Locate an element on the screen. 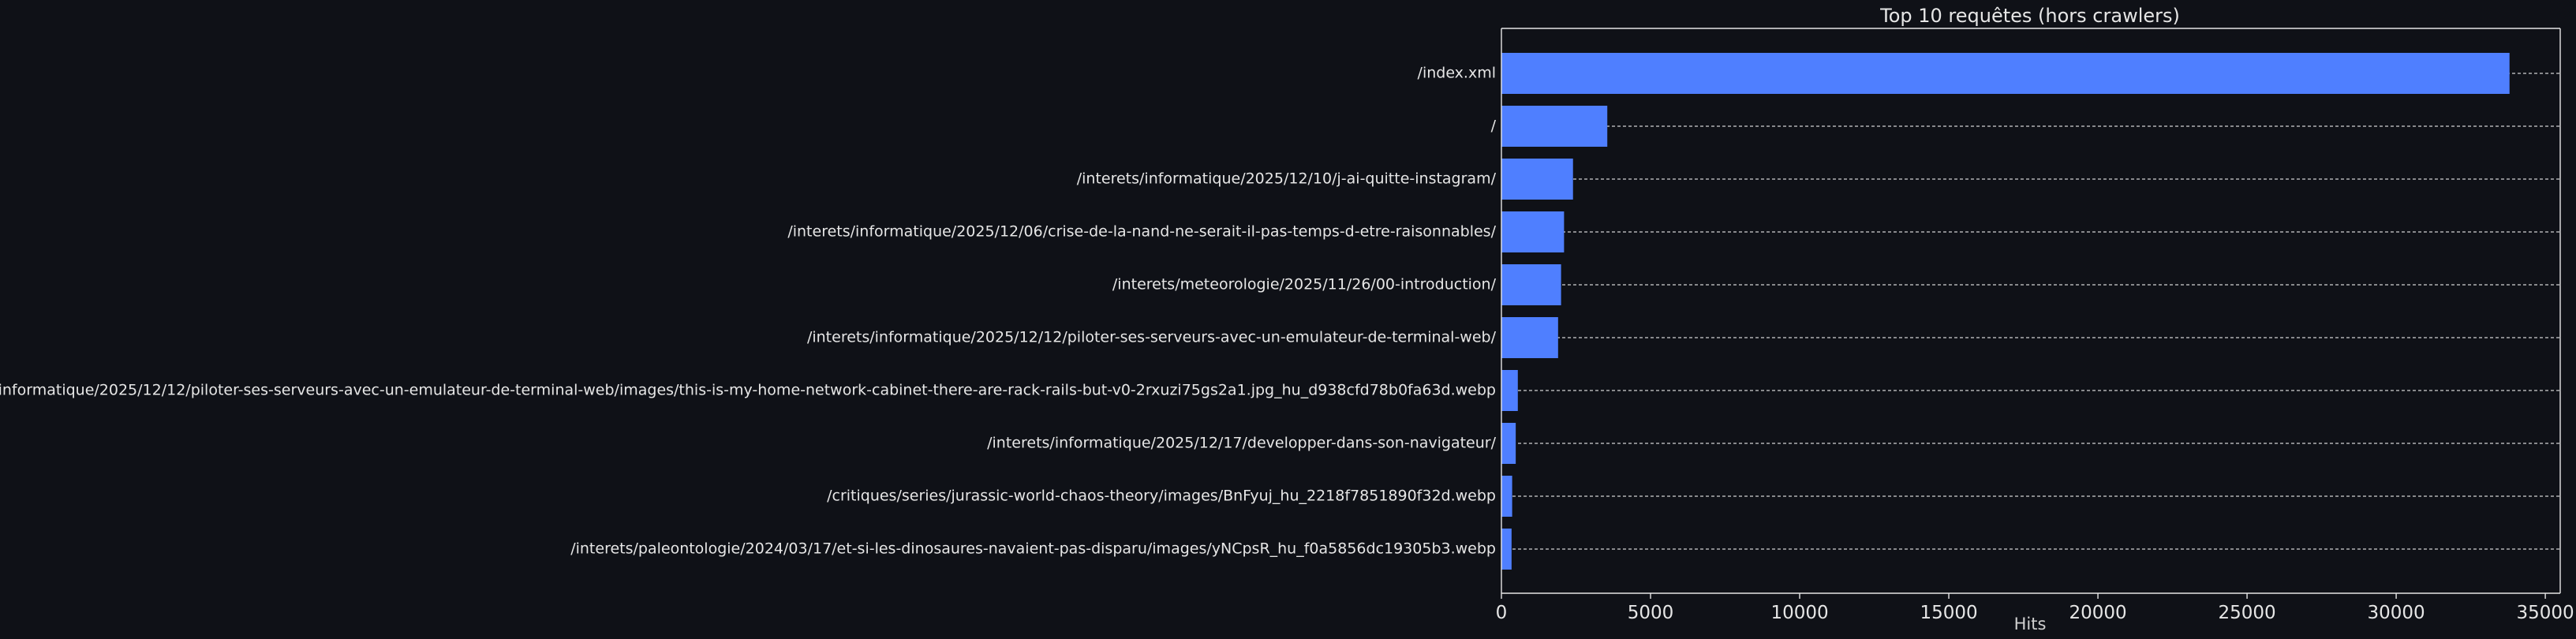  x-axis-label: Hits is located at coordinates (2030, 624).